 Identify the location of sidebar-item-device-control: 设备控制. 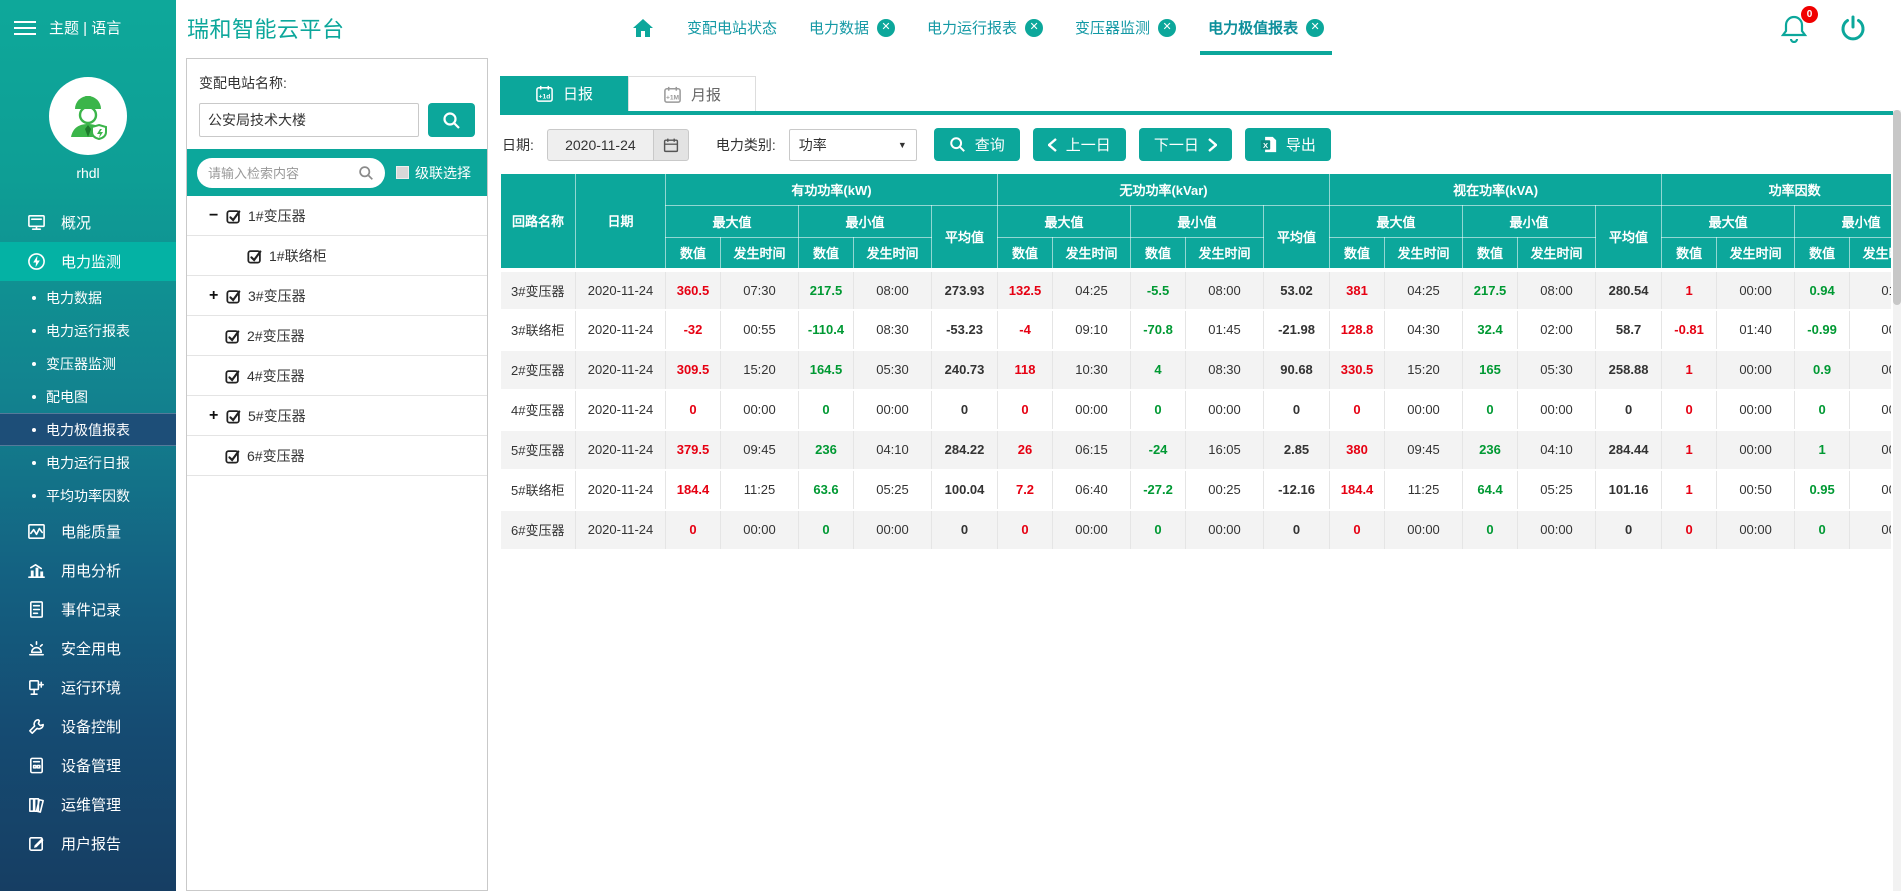
(88, 726).